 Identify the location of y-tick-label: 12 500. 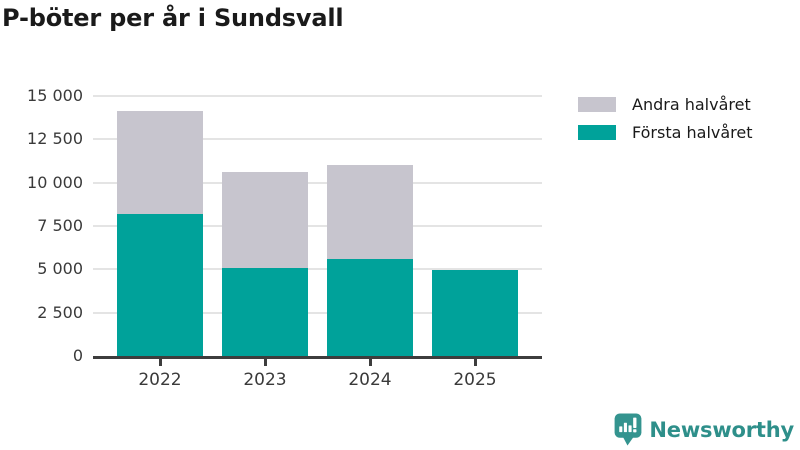
(55, 139).